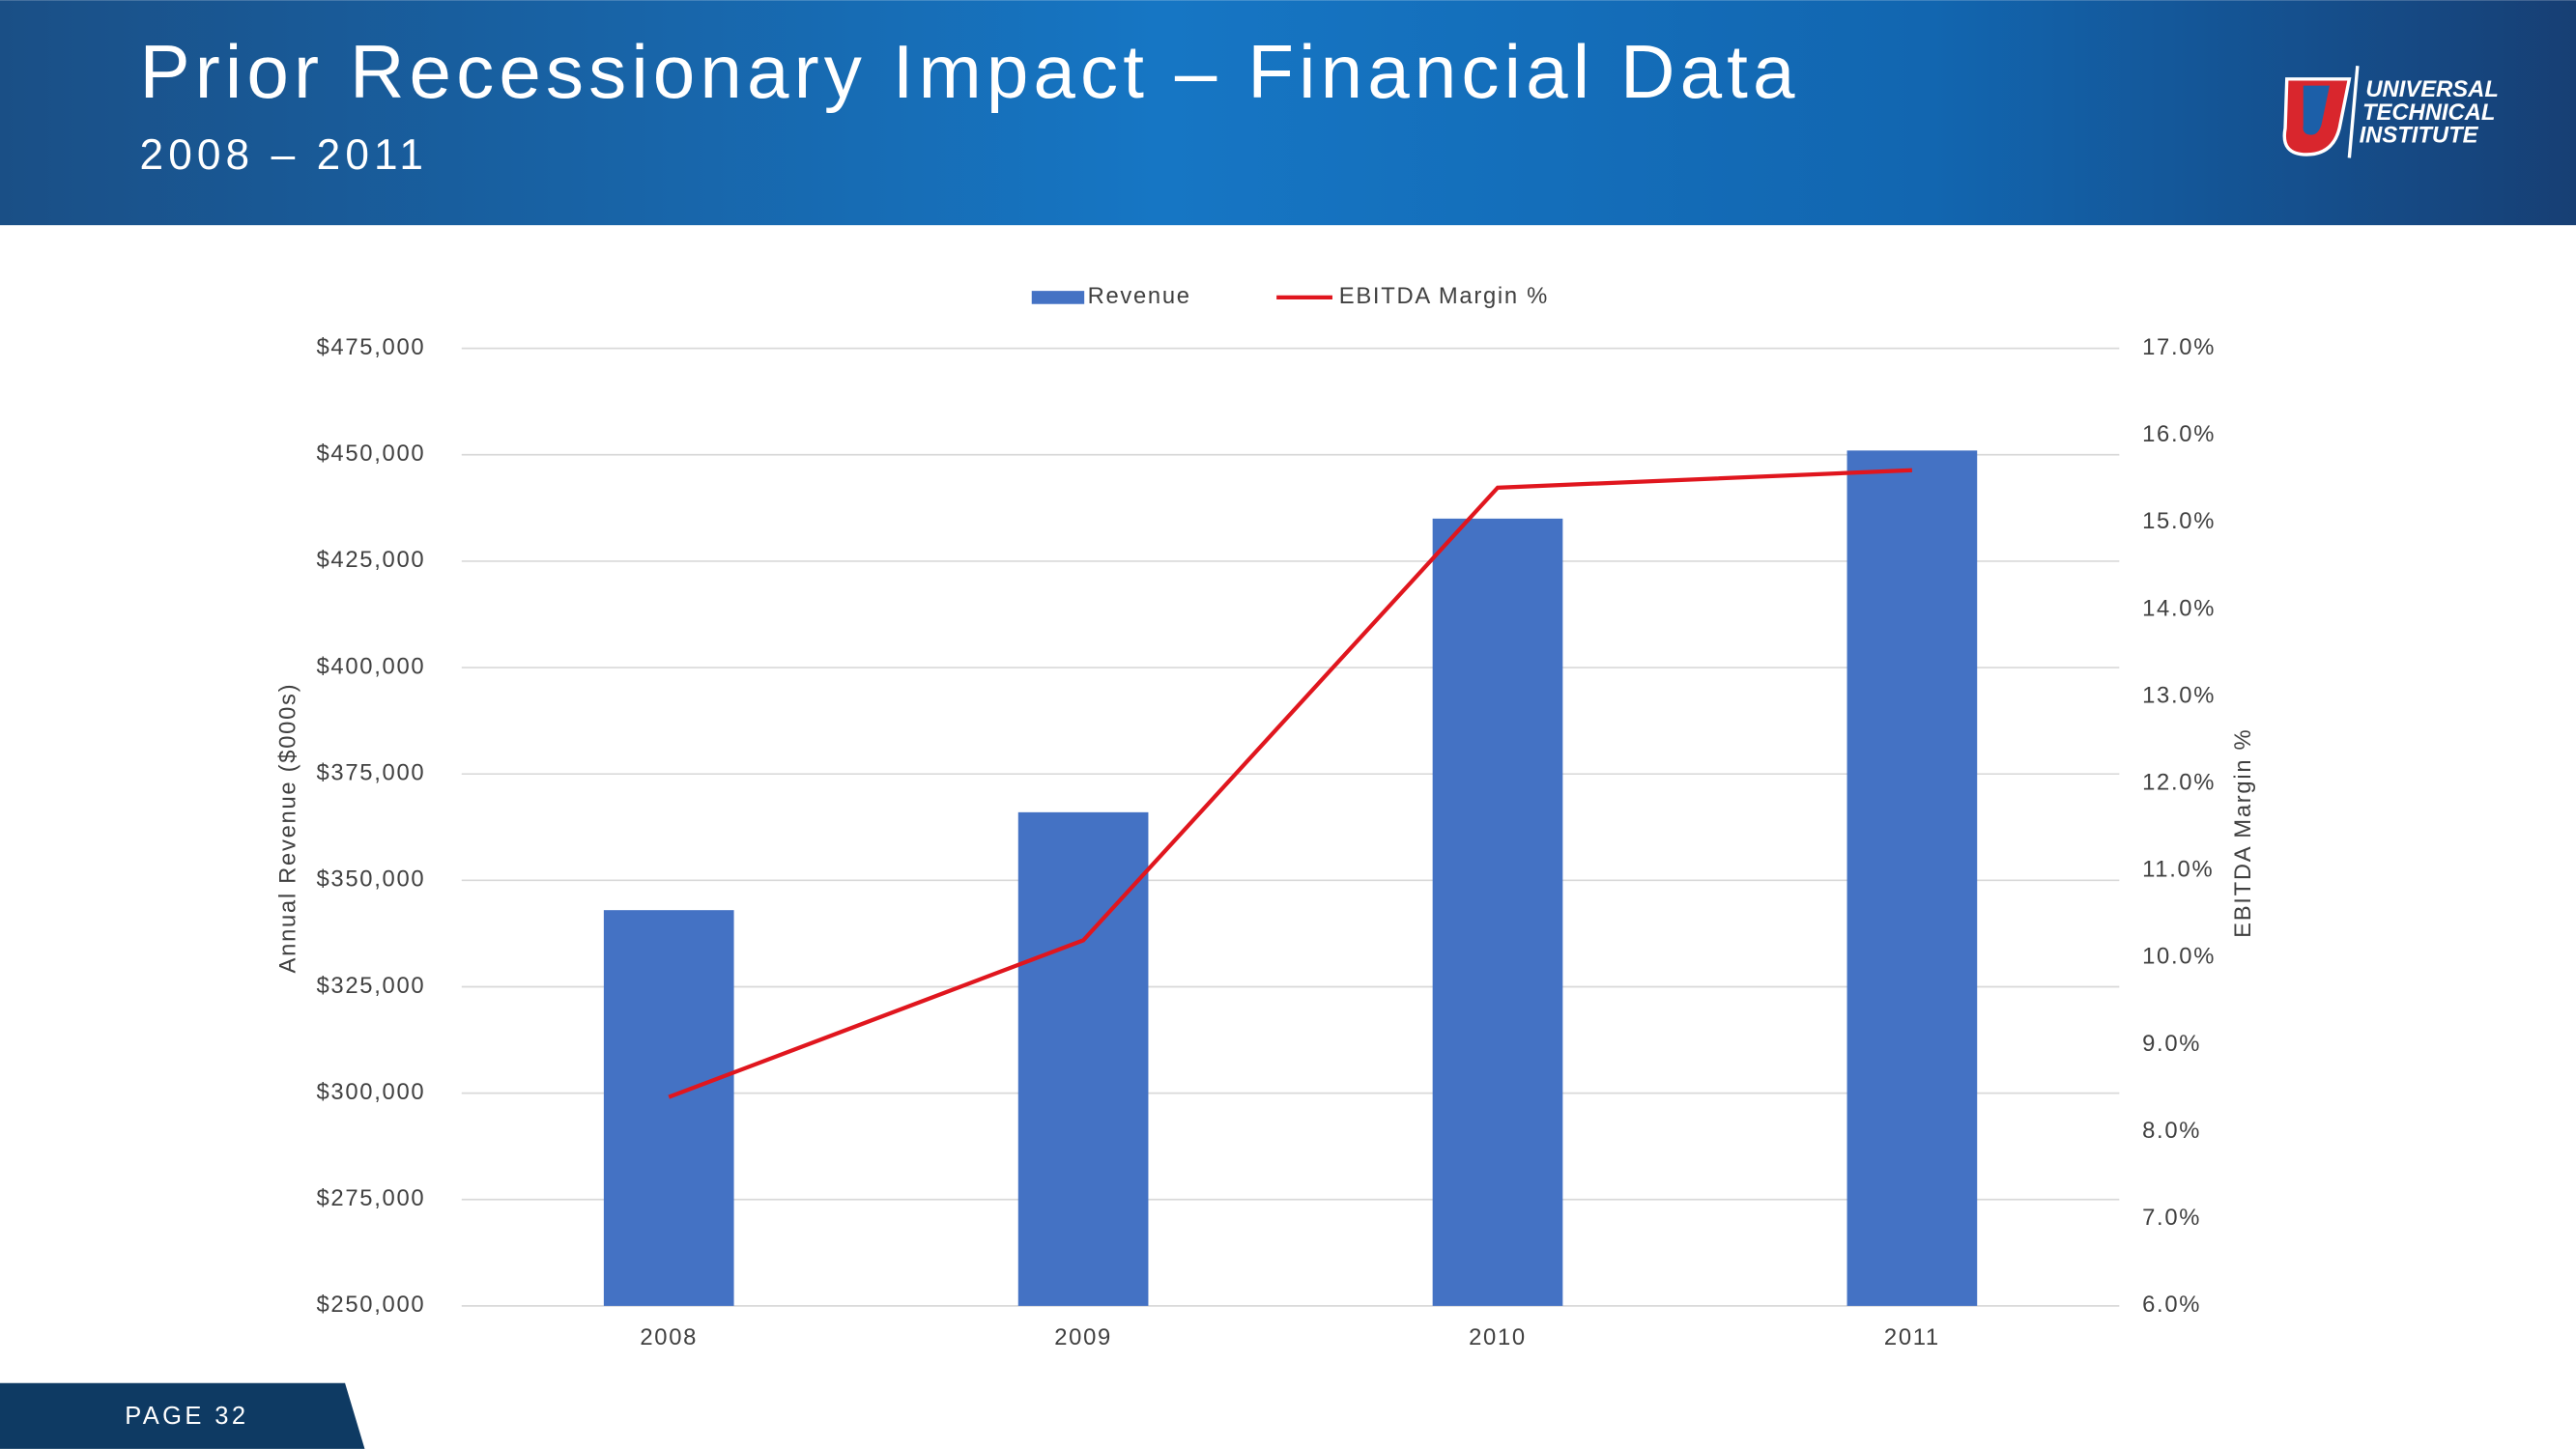 The height and width of the screenshot is (1449, 2576). What do you see at coordinates (2179, 957) in the screenshot?
I see `y2-tick-label: 10.0%` at bounding box center [2179, 957].